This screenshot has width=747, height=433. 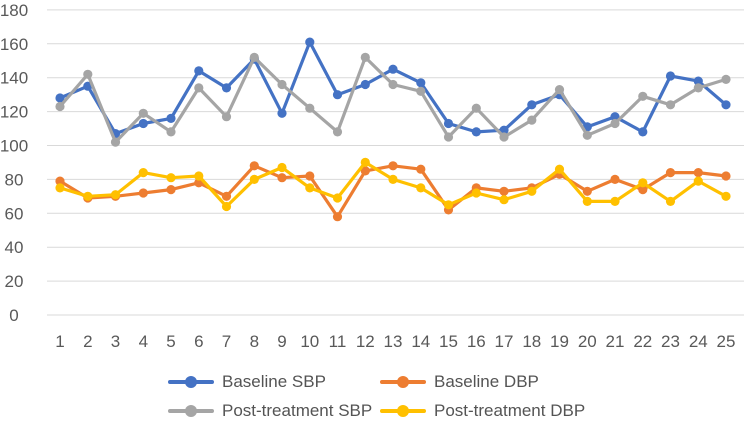 I want to click on y-axis-label: 120, so click(x=14, y=112).